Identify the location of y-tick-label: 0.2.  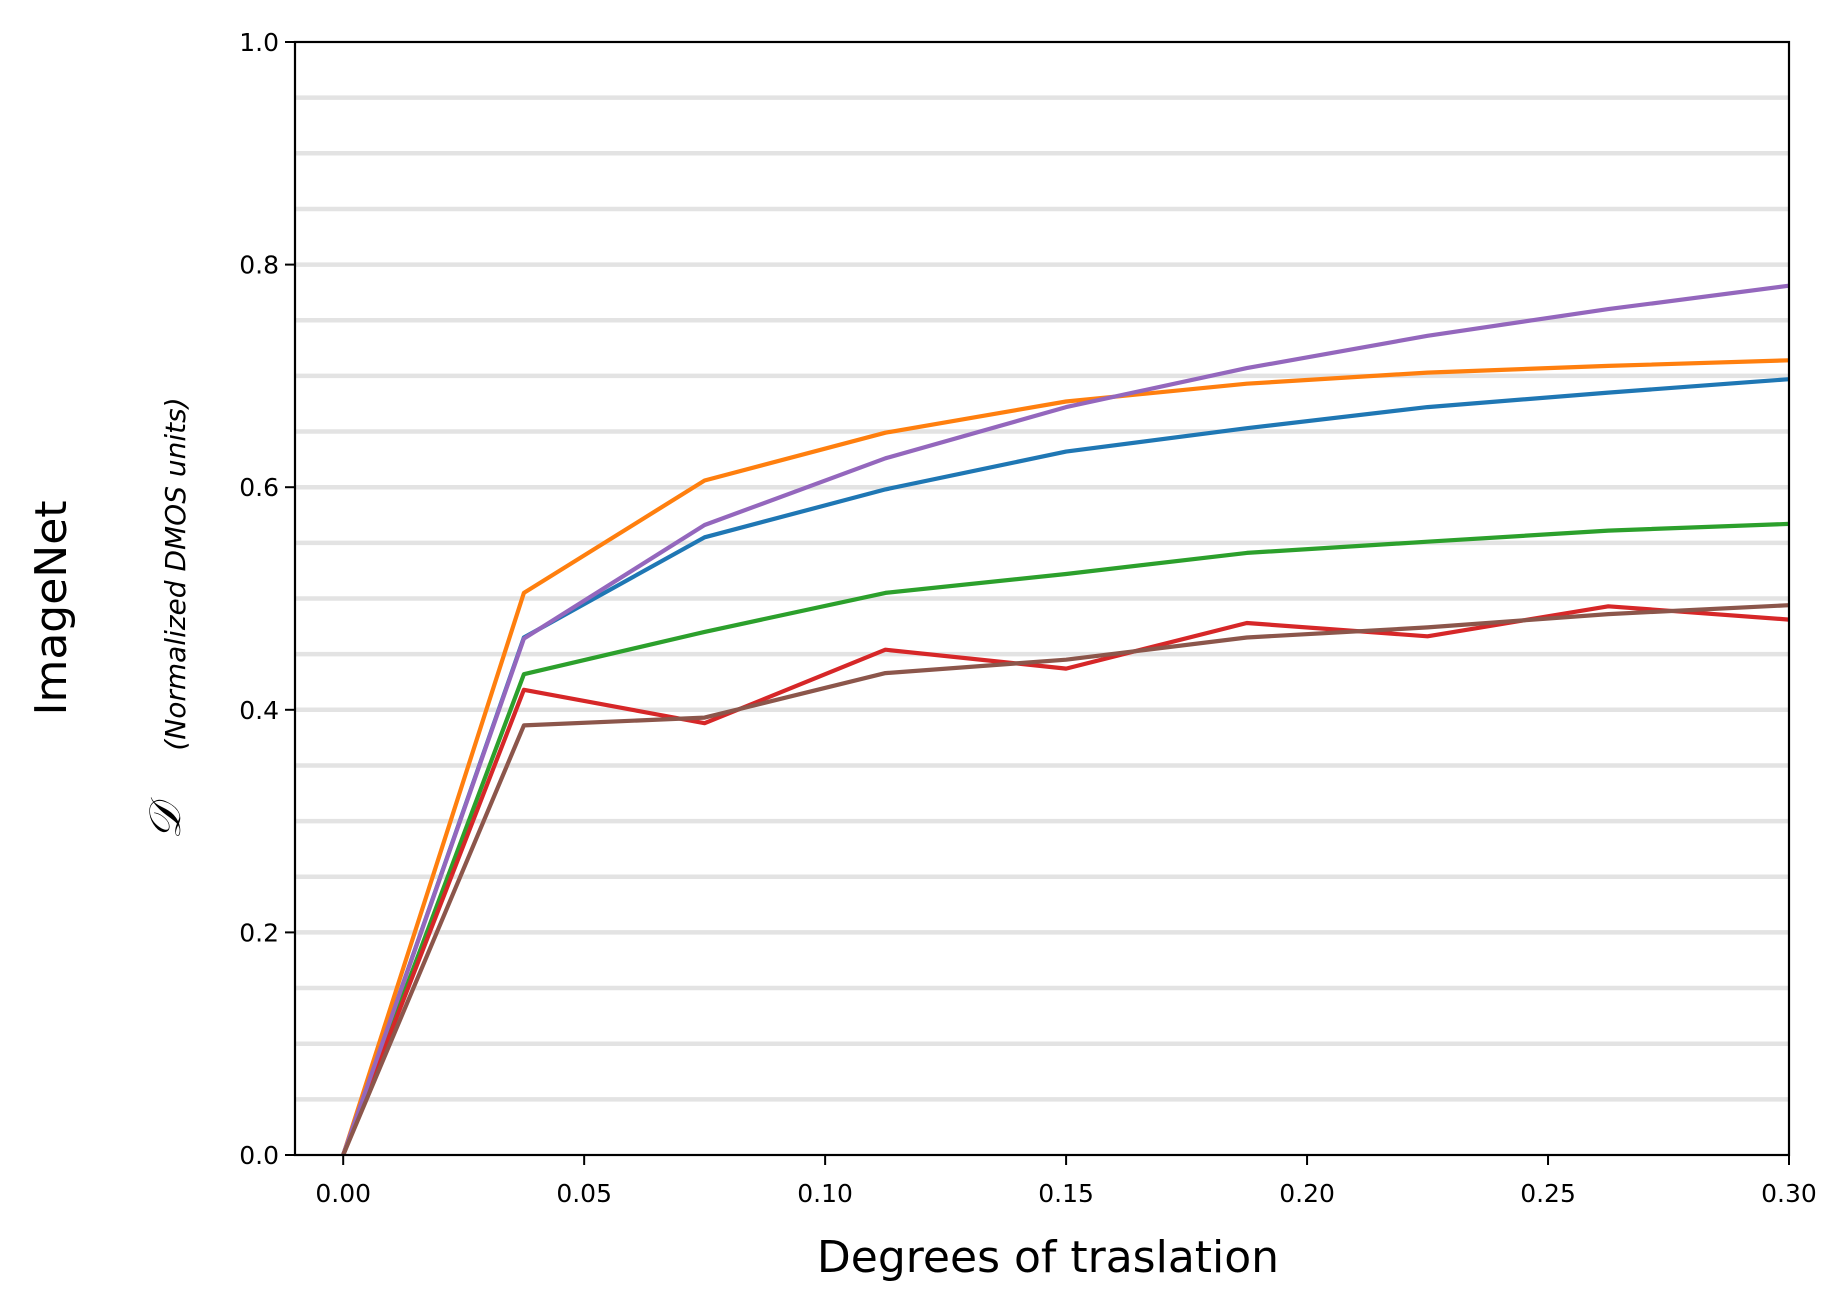
(259, 932).